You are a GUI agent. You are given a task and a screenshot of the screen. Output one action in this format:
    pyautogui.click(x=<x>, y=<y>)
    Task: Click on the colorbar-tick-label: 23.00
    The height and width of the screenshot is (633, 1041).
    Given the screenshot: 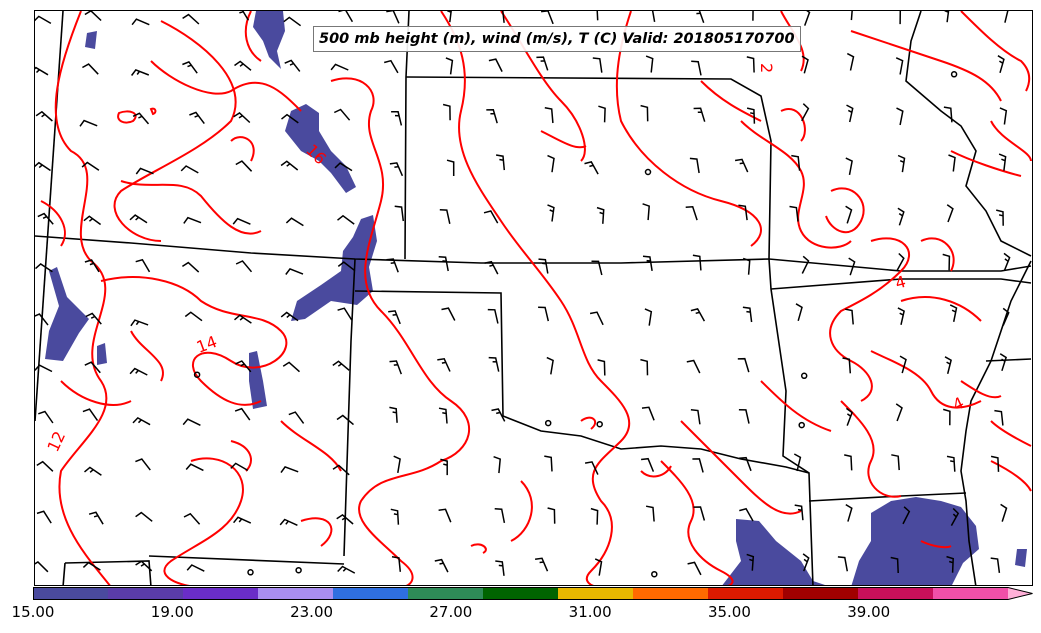 What is the action you would take?
    pyautogui.click(x=312, y=612)
    